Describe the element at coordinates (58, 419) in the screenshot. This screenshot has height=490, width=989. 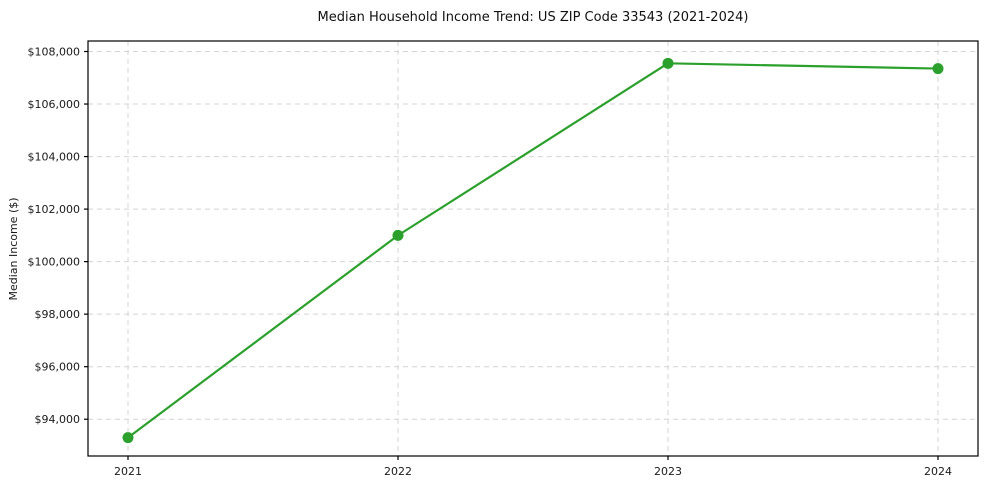
I see `y-tick-label: $94,000` at that location.